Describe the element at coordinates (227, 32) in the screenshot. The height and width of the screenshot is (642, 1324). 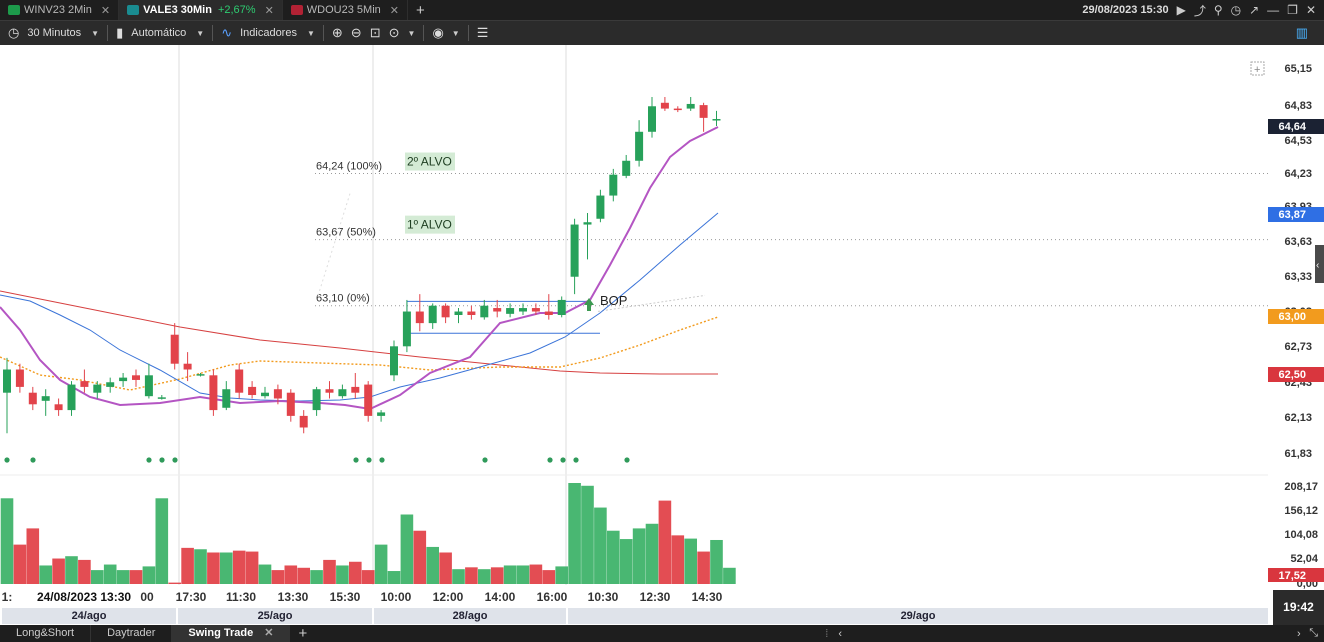
I see `indicators-icon: ∿` at that location.